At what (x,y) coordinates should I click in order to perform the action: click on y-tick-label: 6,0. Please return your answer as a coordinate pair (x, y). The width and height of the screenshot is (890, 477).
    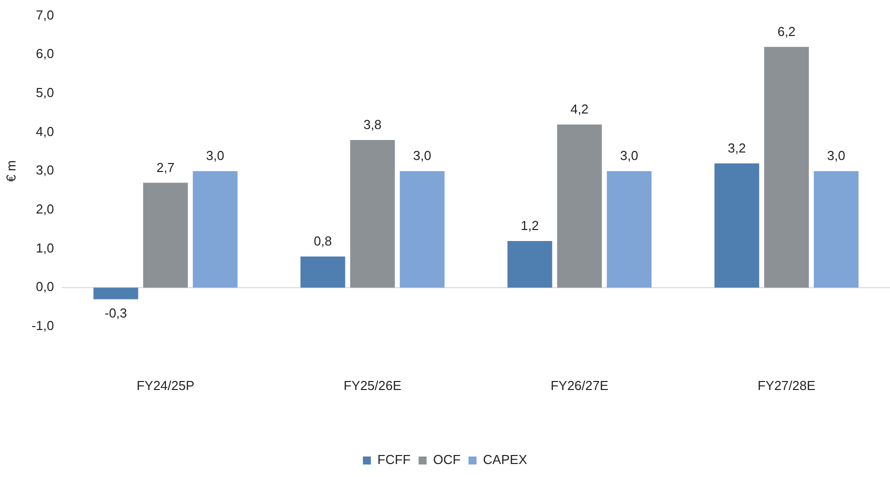
    Looking at the image, I should click on (45, 54).